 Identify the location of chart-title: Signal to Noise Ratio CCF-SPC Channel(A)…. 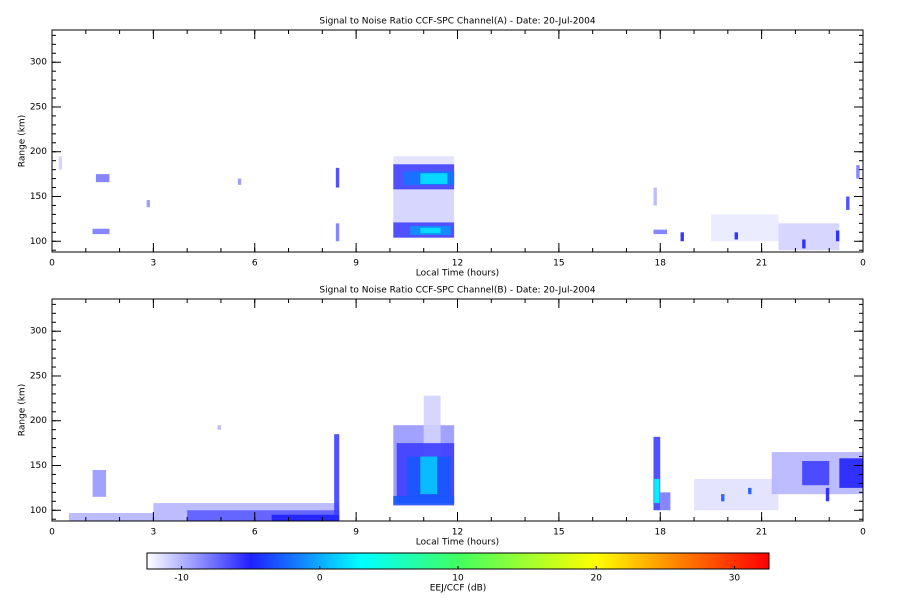
(457, 22).